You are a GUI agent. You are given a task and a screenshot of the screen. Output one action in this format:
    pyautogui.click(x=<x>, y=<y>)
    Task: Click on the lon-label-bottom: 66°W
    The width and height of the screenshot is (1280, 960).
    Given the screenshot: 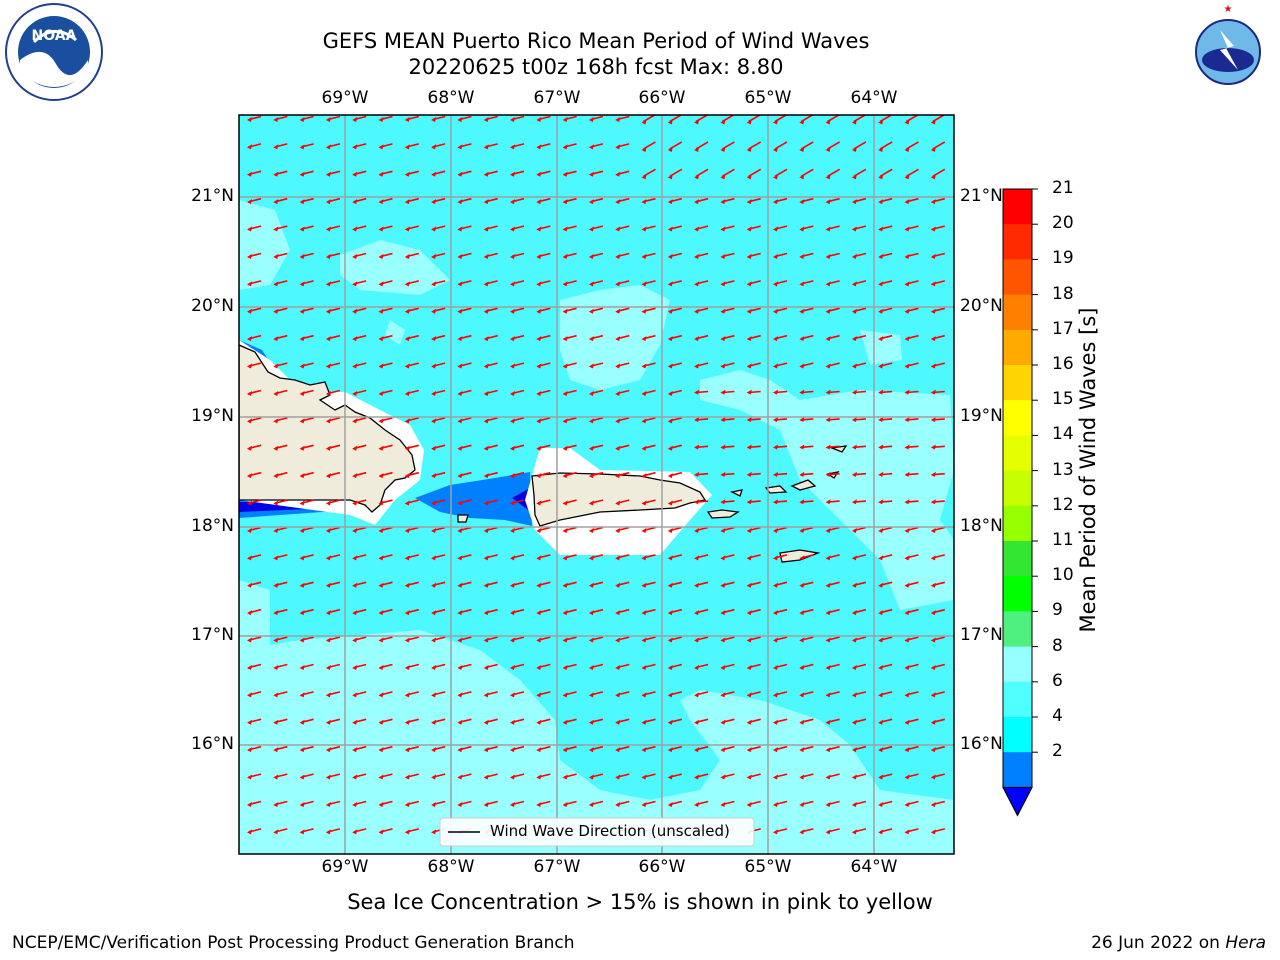 What is the action you would take?
    pyautogui.click(x=662, y=867)
    